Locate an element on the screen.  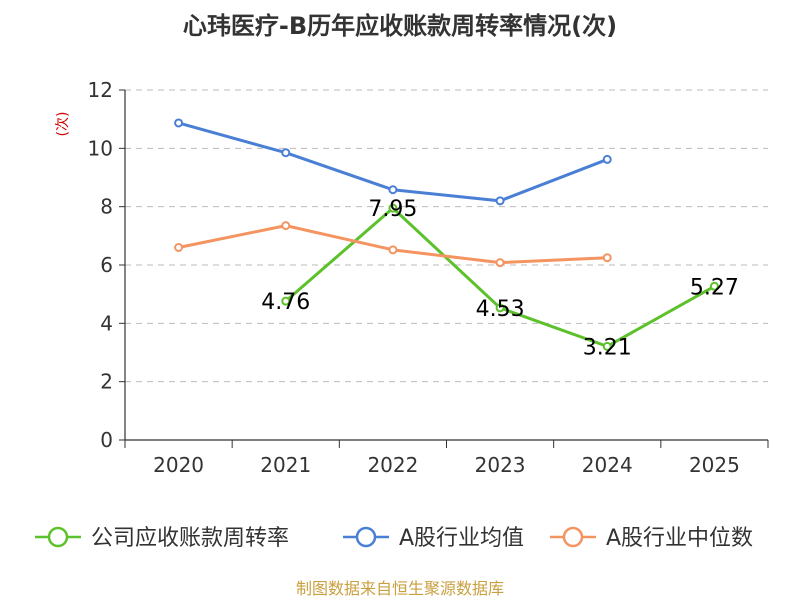
data-label: 4.53 is located at coordinates (500, 309).